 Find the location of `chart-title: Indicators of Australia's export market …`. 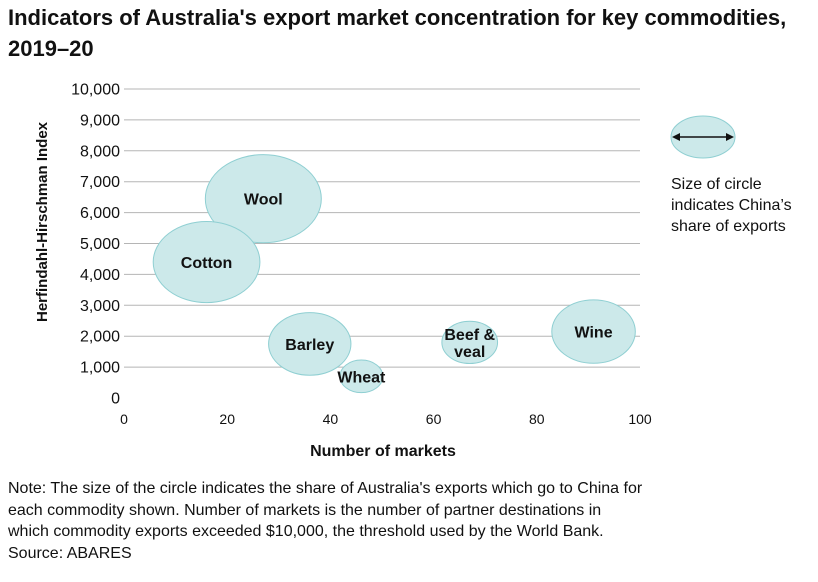

chart-title: Indicators of Australia's export market … is located at coordinates (397, 33).